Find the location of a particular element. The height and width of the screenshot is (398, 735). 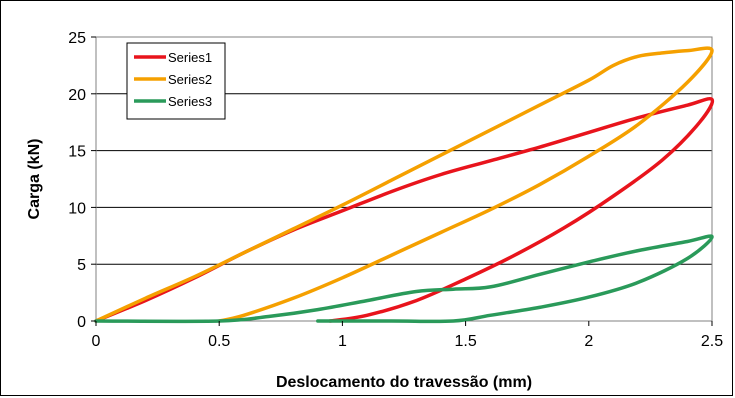

x-tick-label: 0 is located at coordinates (96, 341).